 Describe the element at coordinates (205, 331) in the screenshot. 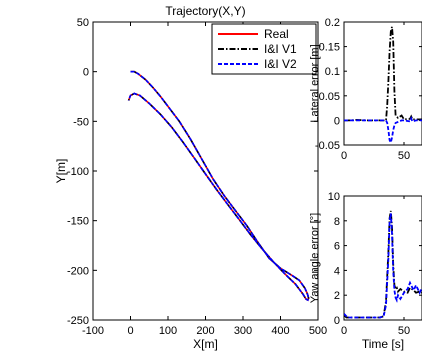

I see `x-tick-label: 200` at that location.